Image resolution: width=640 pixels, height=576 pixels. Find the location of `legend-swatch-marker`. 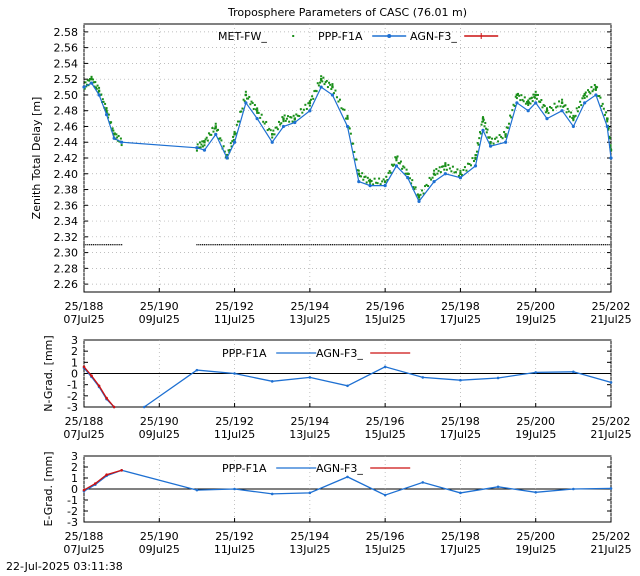

legend-swatch-marker is located at coordinates (389, 36).